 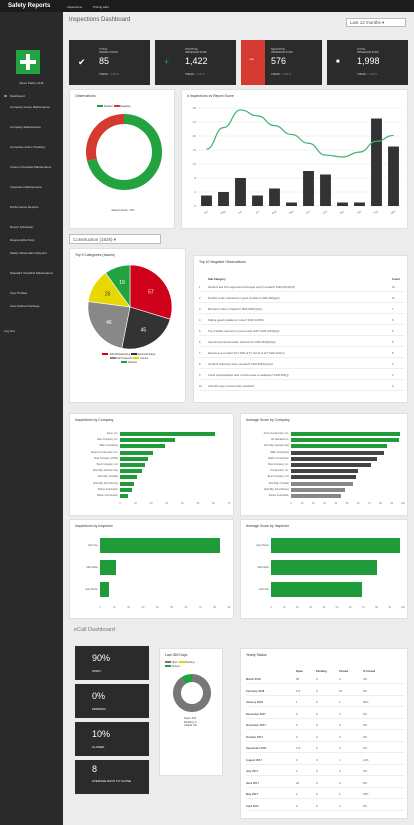 I want to click on sidebar-item-responsible-party: Responsible Party, so click(x=22, y=240).